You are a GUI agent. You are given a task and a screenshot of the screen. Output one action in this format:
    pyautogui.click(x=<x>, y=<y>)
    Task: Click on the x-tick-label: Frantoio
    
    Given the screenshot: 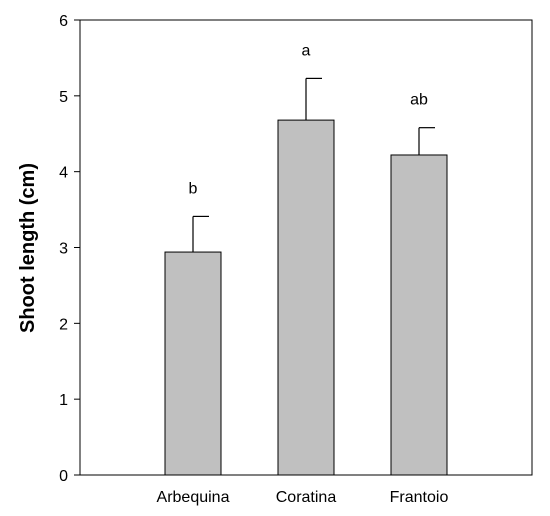 What is the action you would take?
    pyautogui.click(x=419, y=497)
    